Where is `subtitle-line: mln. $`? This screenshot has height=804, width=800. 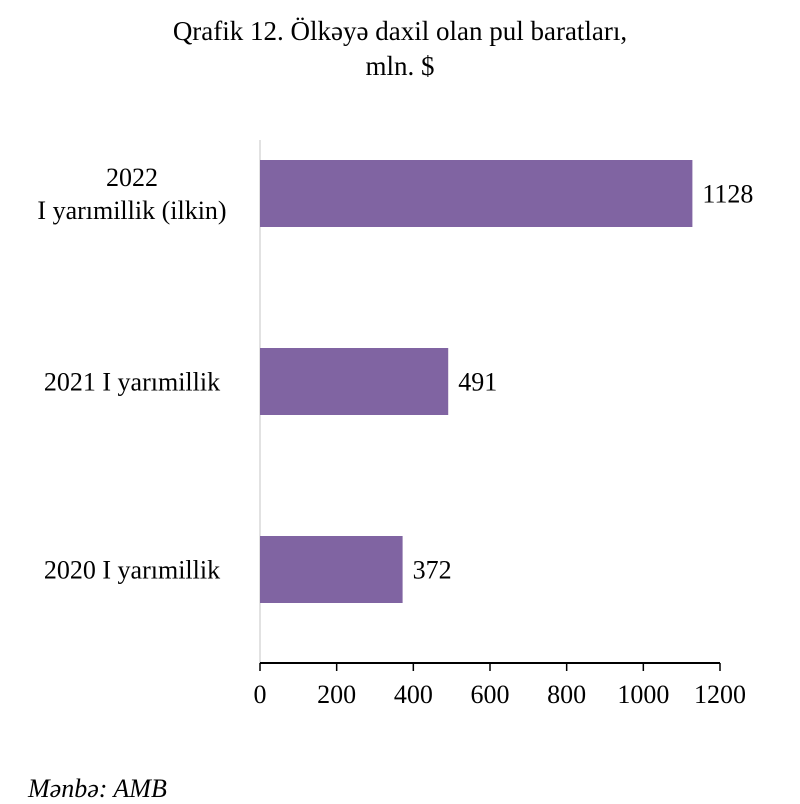 subtitle-line: mln. $ is located at coordinates (400, 66).